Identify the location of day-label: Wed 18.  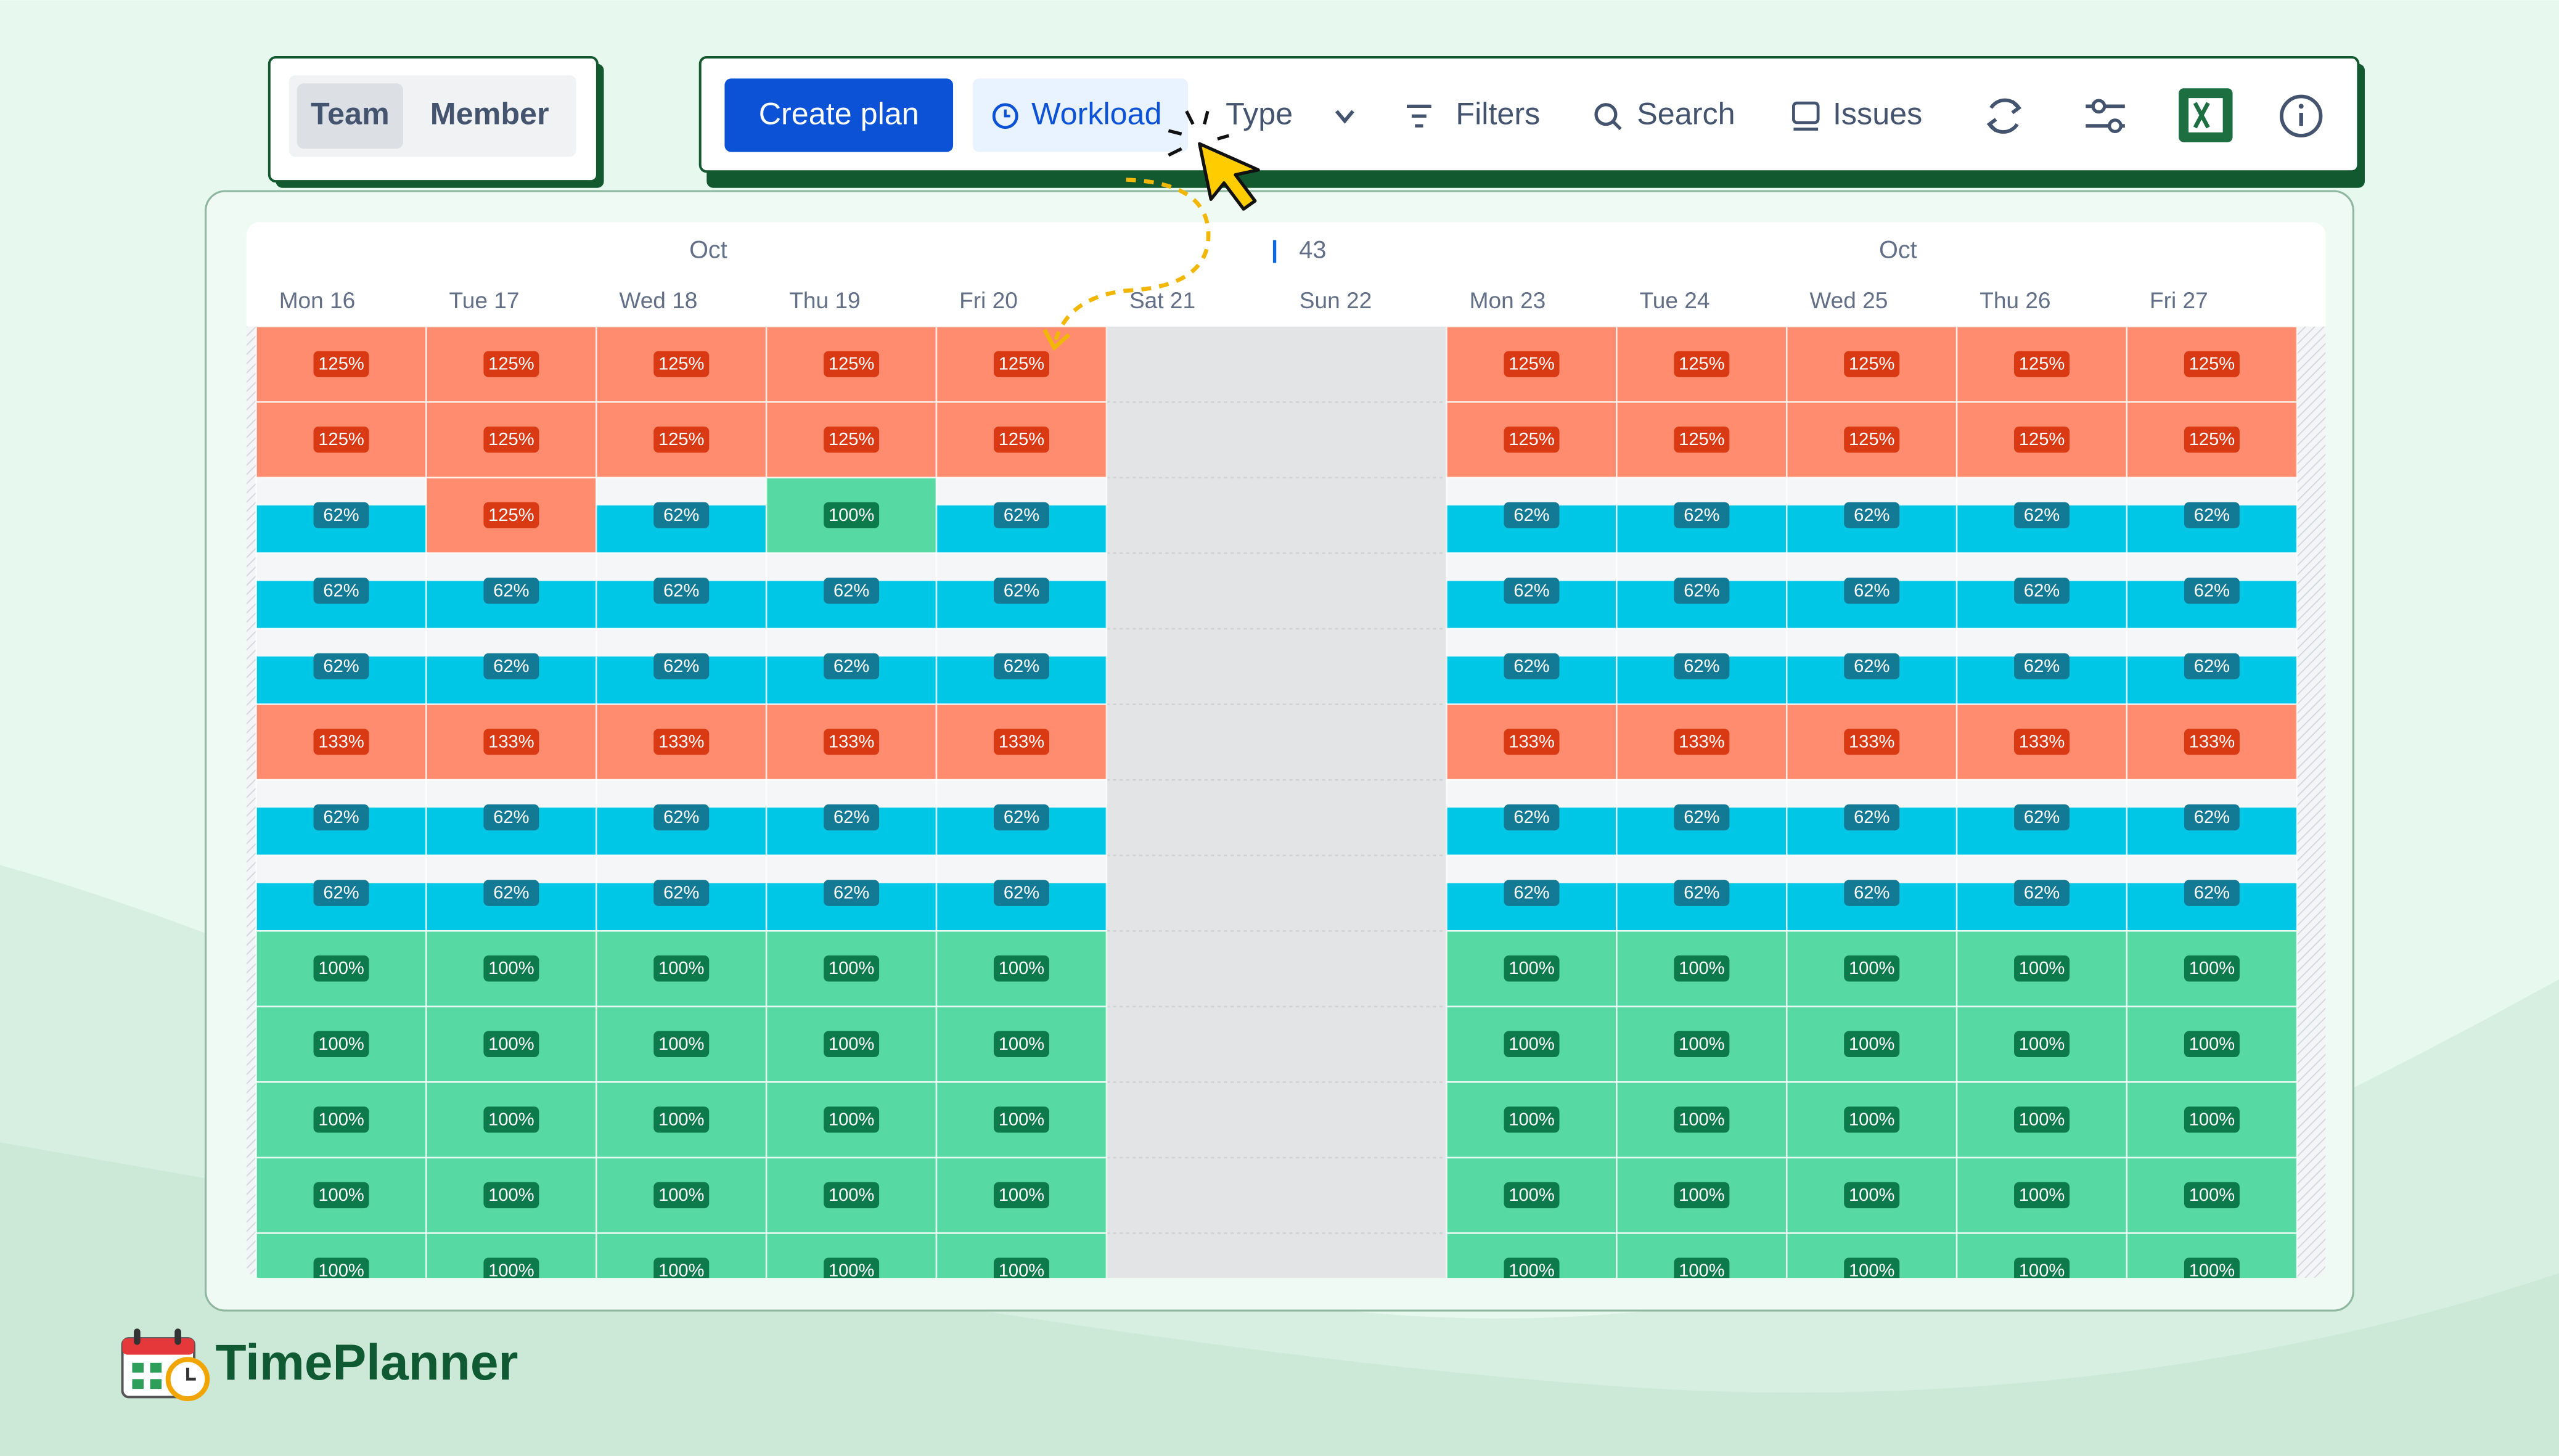
(658, 300).